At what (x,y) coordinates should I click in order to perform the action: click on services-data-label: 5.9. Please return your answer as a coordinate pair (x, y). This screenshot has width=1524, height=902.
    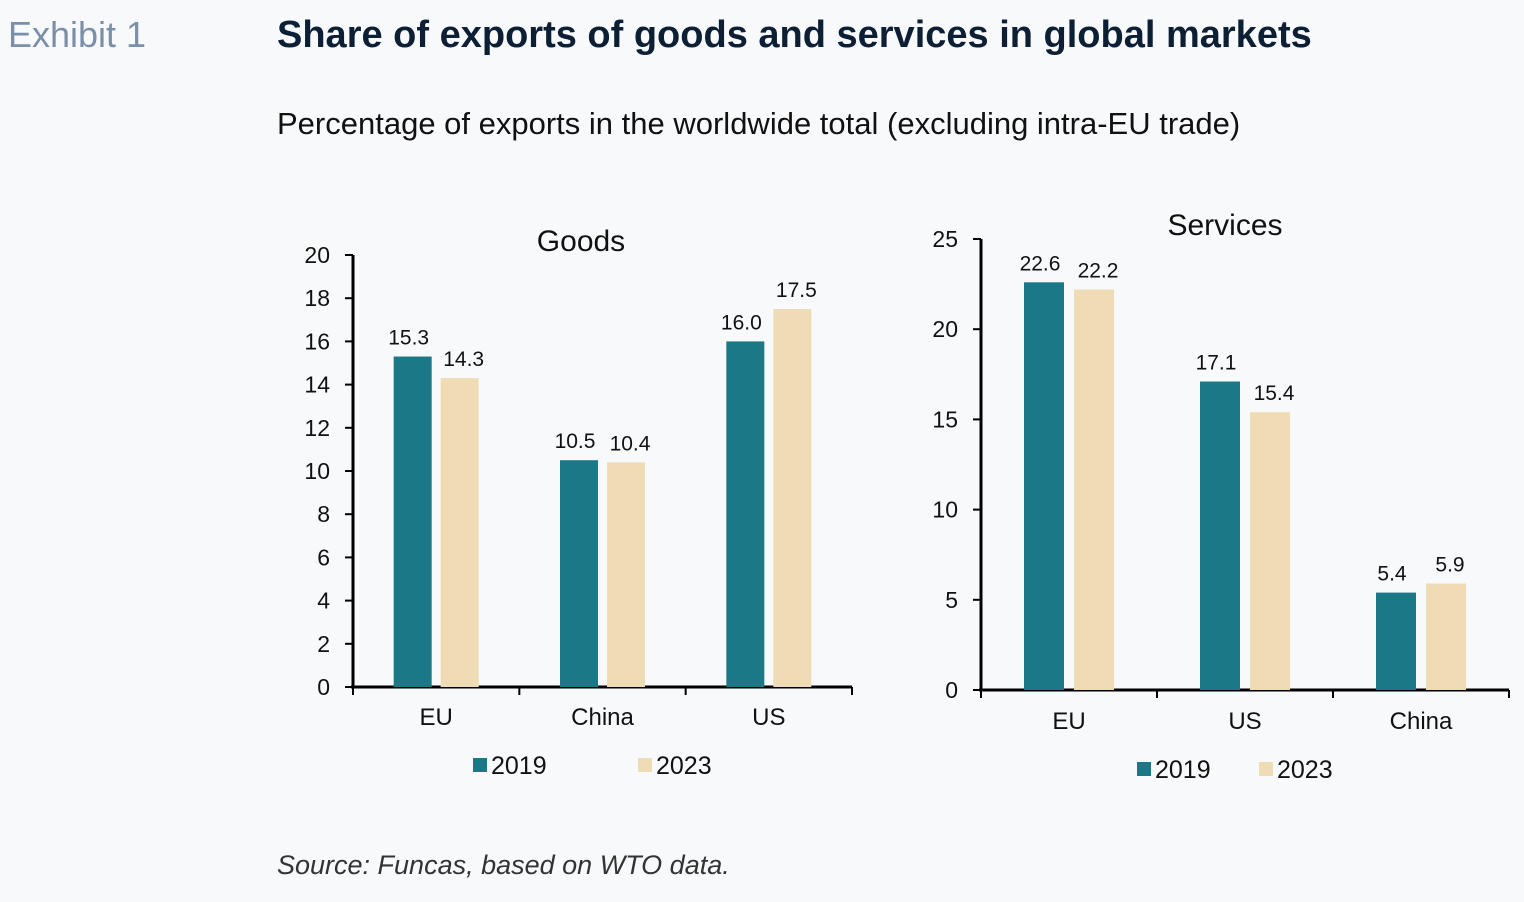
    Looking at the image, I should click on (1449, 565).